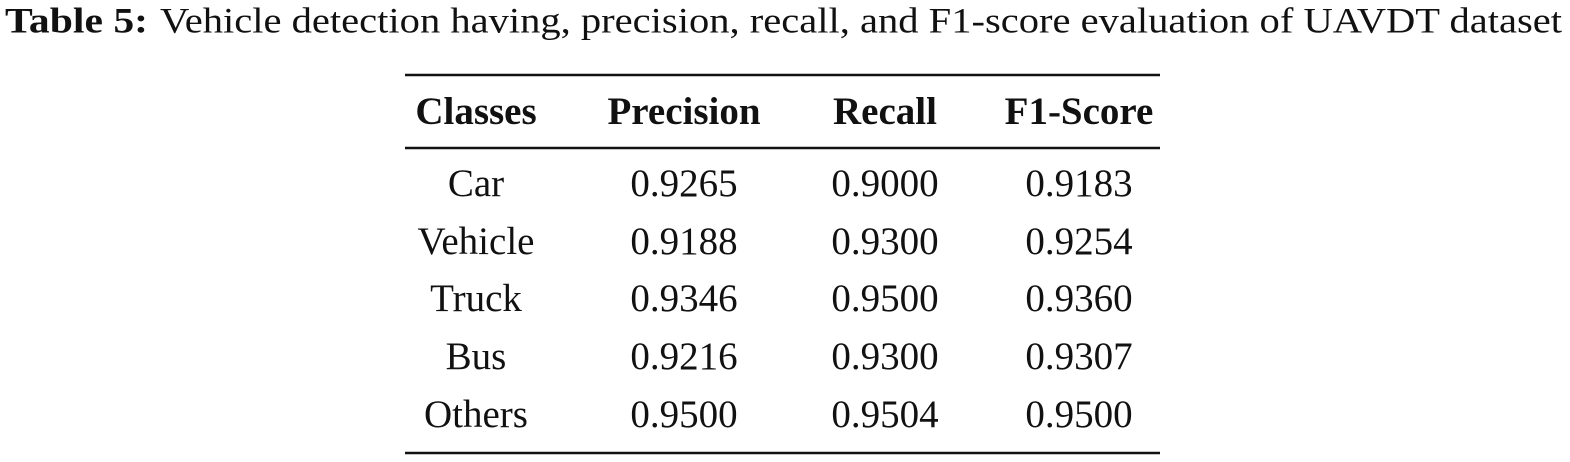 This screenshot has width=1570, height=462. What do you see at coordinates (683, 298) in the screenshot?
I see `table-cell: 0.9346` at bounding box center [683, 298].